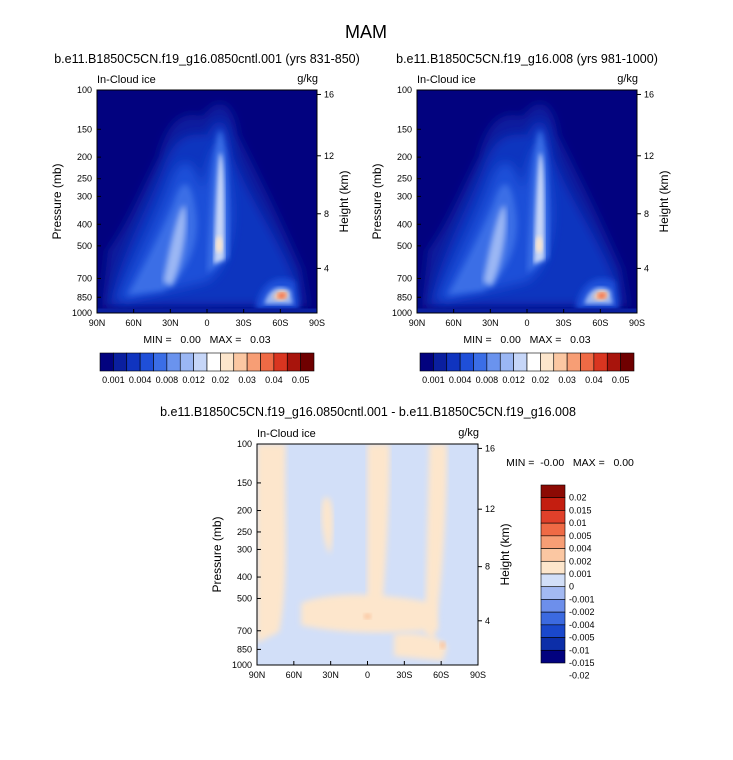  I want to click on y-tick-label: 250, so click(404, 179).